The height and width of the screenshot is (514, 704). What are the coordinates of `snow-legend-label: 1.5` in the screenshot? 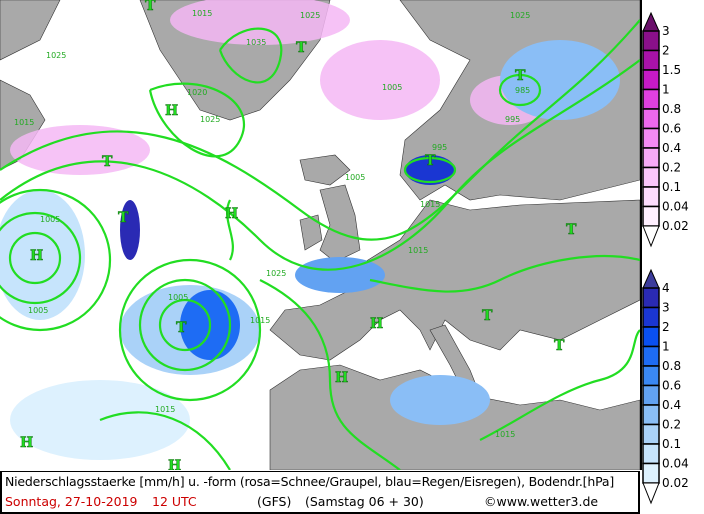 It's located at (671, 70).